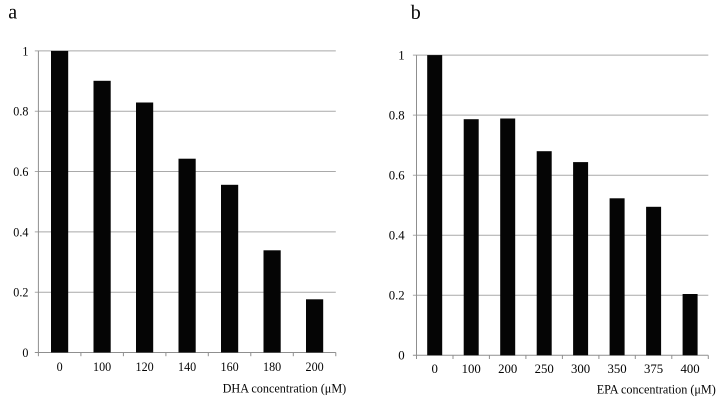  Describe the element at coordinates (616, 369) in the screenshot. I see `svg-text: 350` at that location.